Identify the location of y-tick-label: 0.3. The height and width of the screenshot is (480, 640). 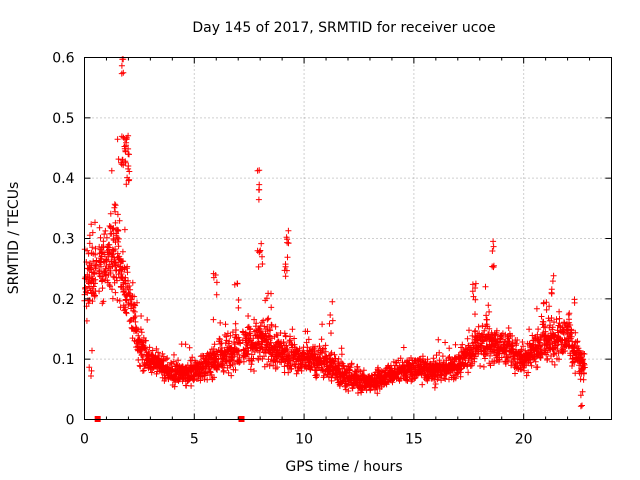
(63, 240).